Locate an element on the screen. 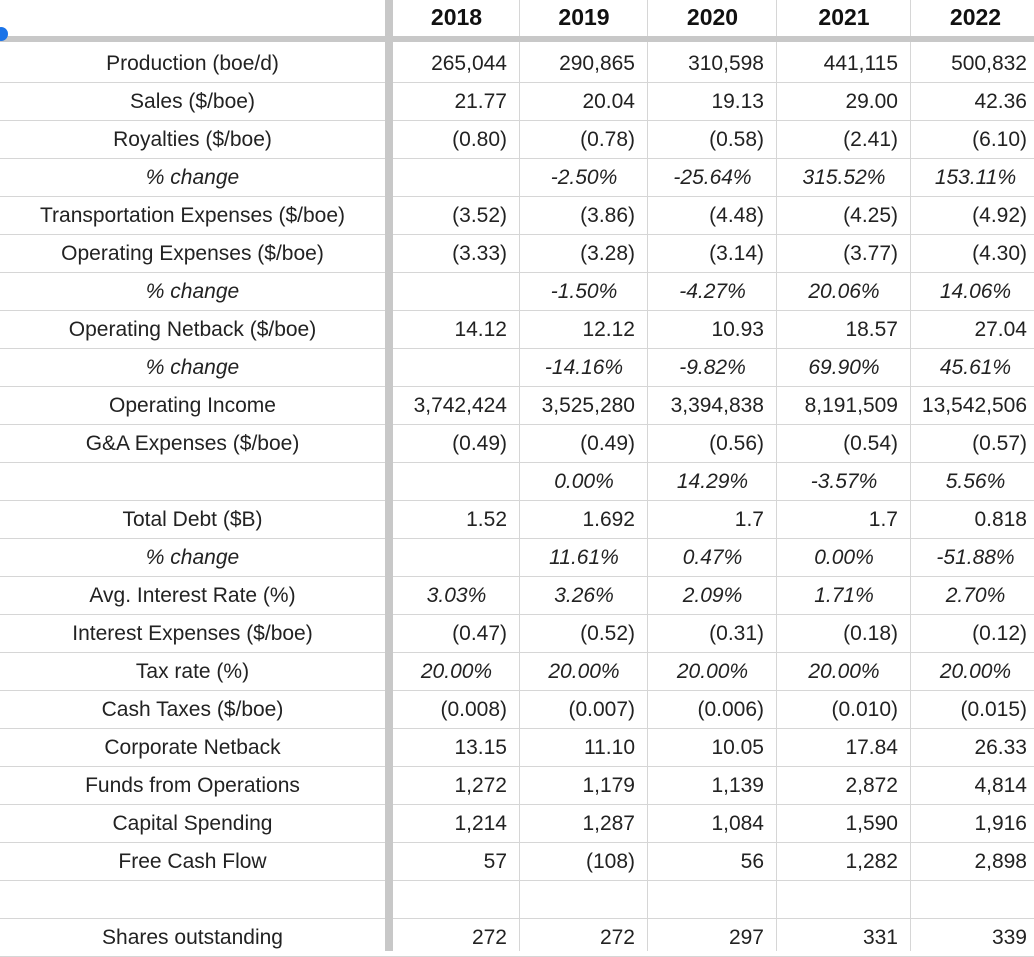 The height and width of the screenshot is (957, 1034). data-cell: 1.692 is located at coordinates (608, 519).